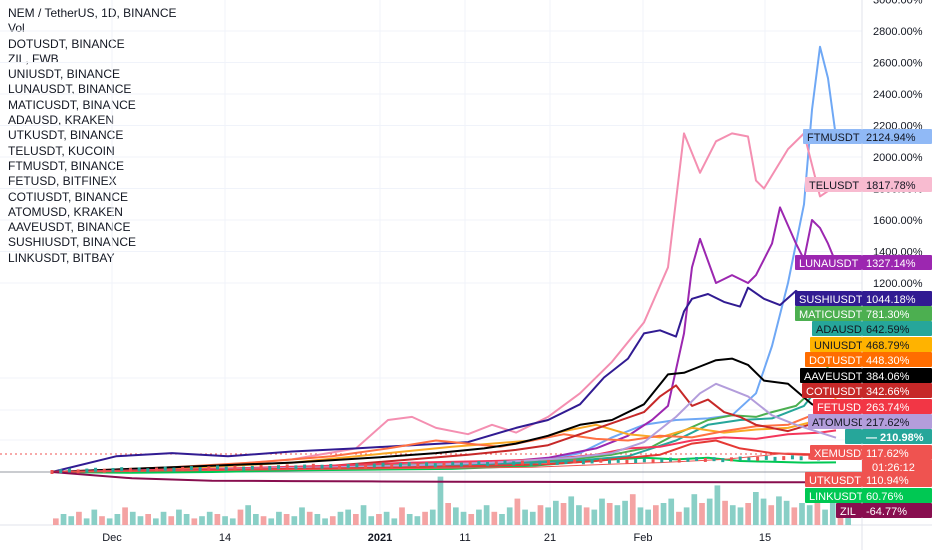  I want to click on y-tick-label: 1600.00%, so click(898, 221).